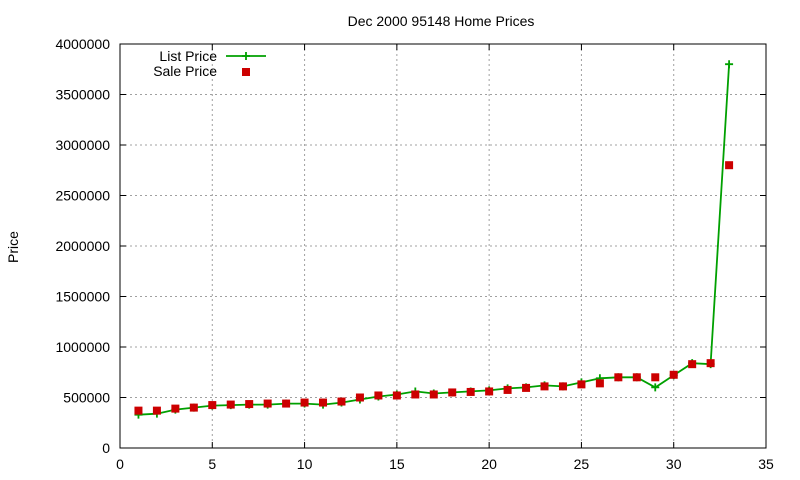 The height and width of the screenshot is (480, 800). Describe the element at coordinates (82, 95) in the screenshot. I see `y-tick-label: 3500000` at that location.